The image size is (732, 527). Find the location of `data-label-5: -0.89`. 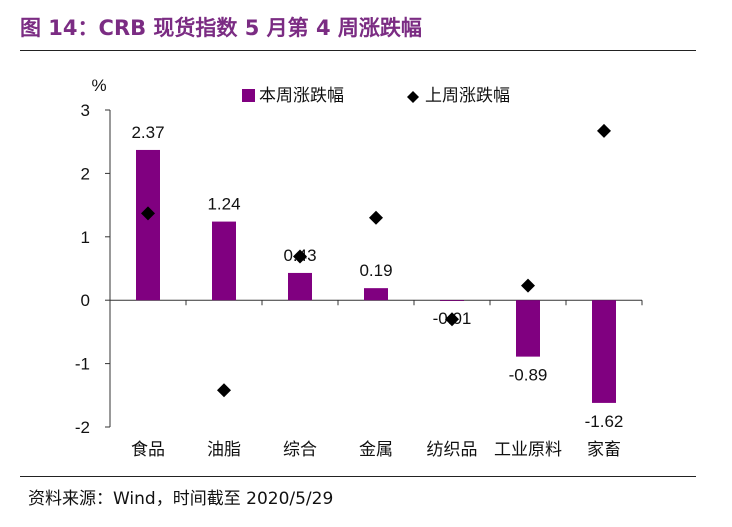

data-label-5: -0.89 is located at coordinates (528, 375).